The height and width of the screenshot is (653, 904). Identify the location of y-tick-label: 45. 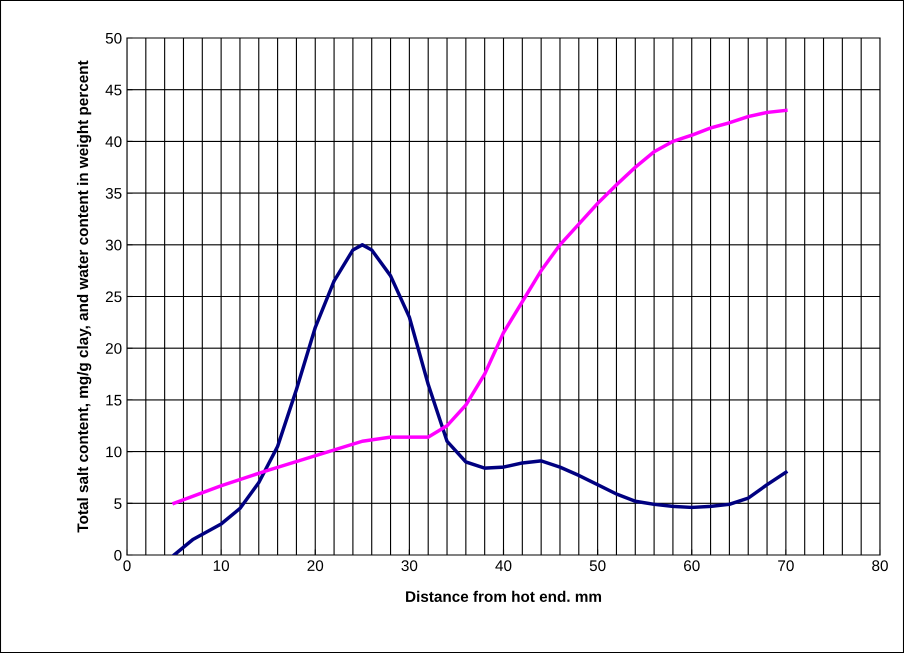
(114, 90).